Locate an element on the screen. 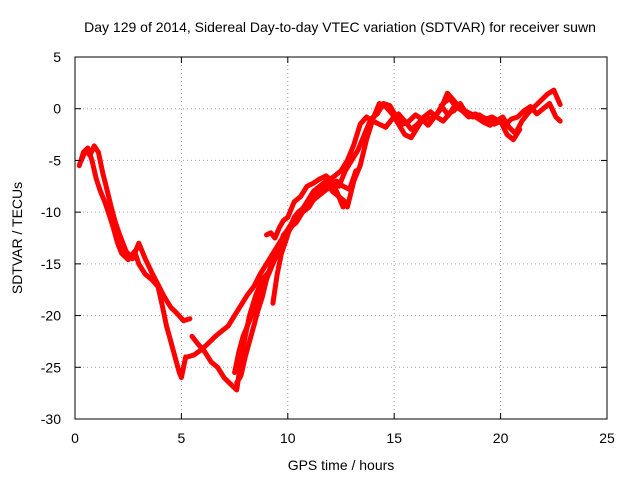  x-tick-label: 20 is located at coordinates (501, 438).